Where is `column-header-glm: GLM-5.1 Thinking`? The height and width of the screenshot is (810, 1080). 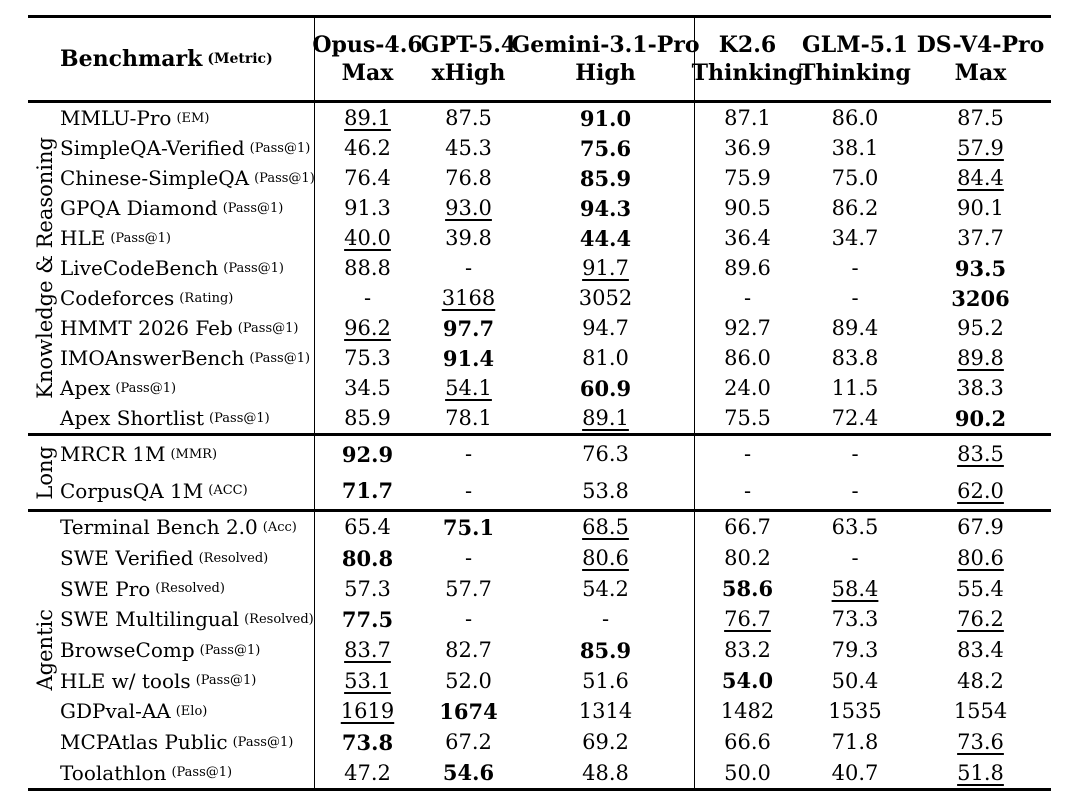 column-header-glm: GLM-5.1 Thinking is located at coordinates (855, 59).